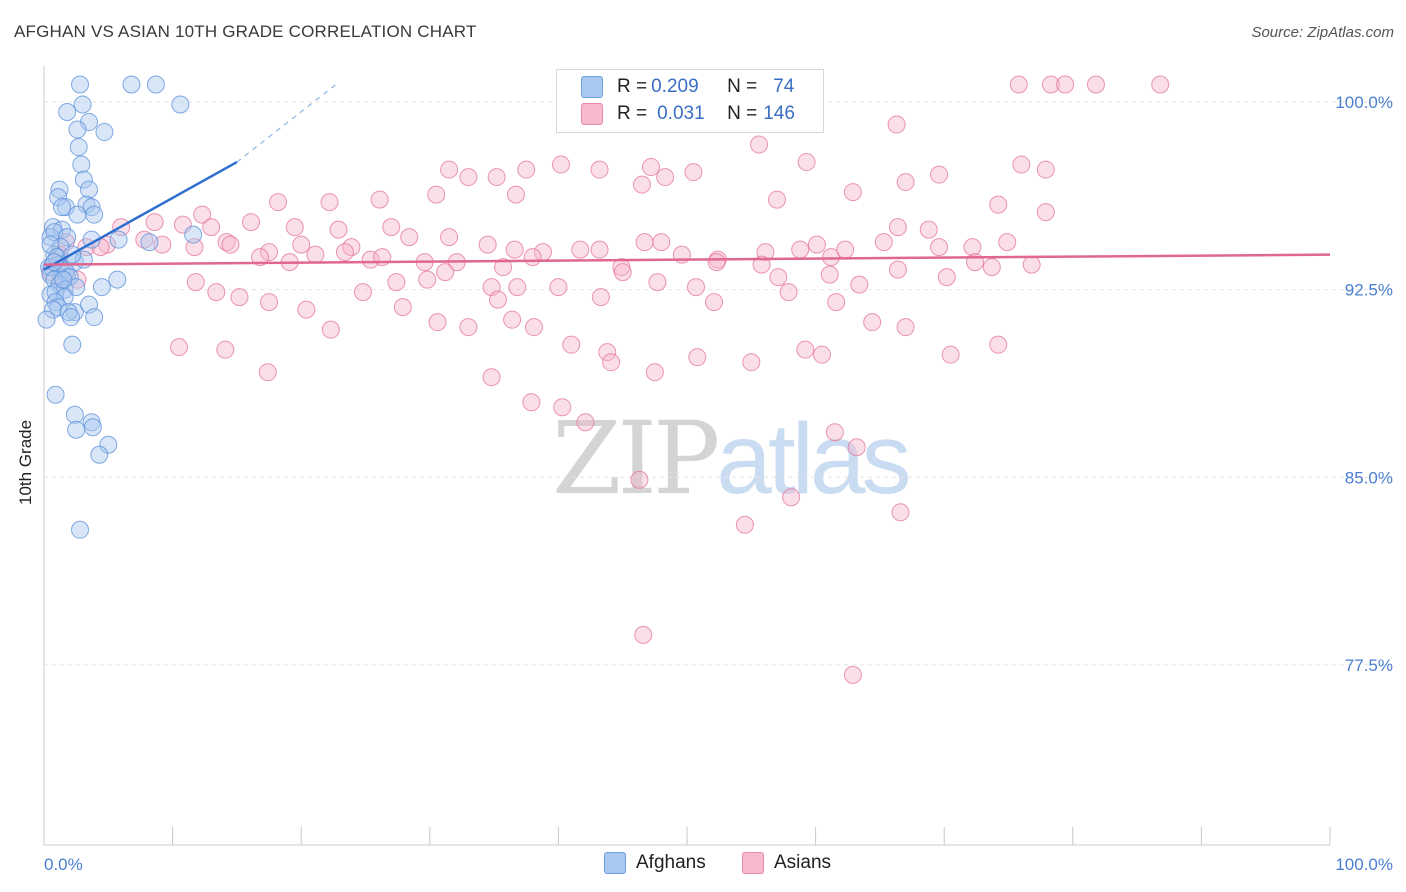 This screenshot has height=892, width=1406. Describe the element at coordinates (592, 114) in the screenshot. I see `legend-swatch-asians` at that location.